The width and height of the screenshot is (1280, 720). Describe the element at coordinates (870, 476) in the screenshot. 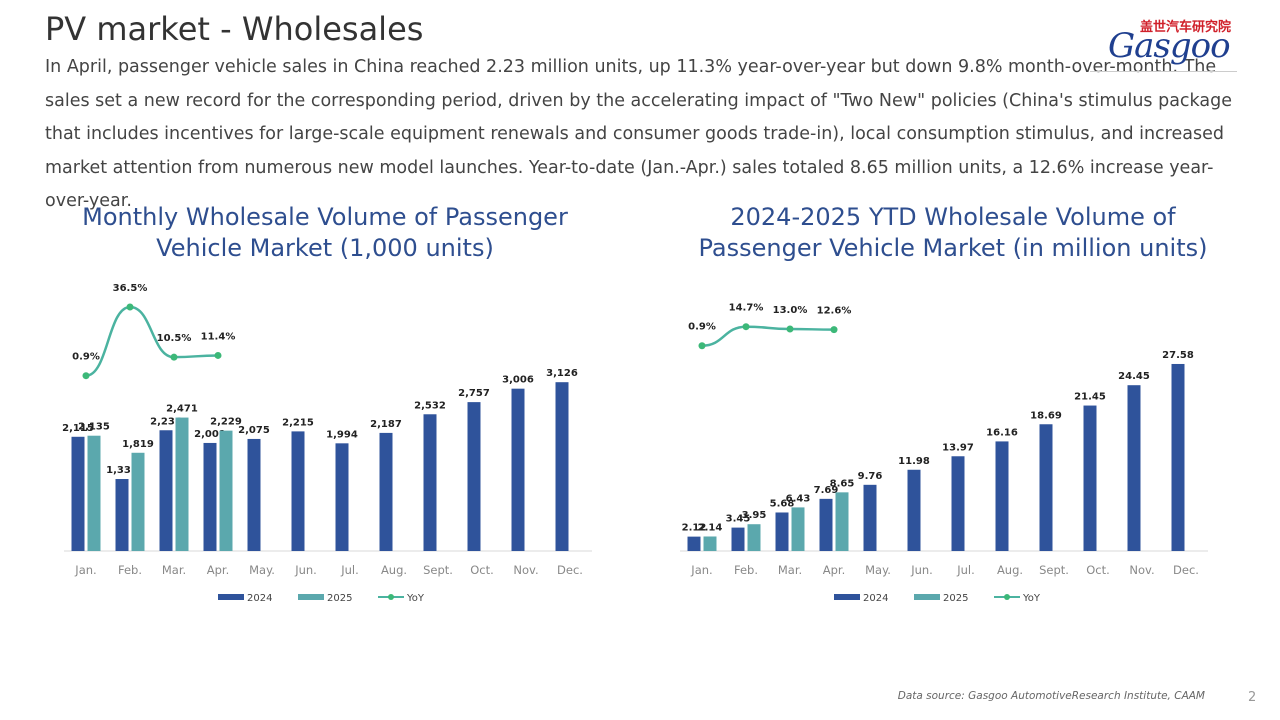

I see `data-label: 9.76` at that location.